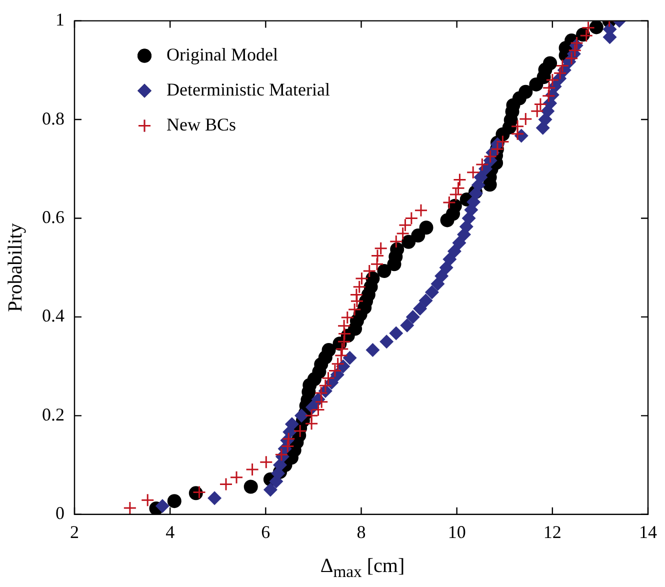 This screenshot has width=665, height=587. Describe the element at coordinates (53, 316) in the screenshot. I see `y-tick-label: 0.4` at that location.